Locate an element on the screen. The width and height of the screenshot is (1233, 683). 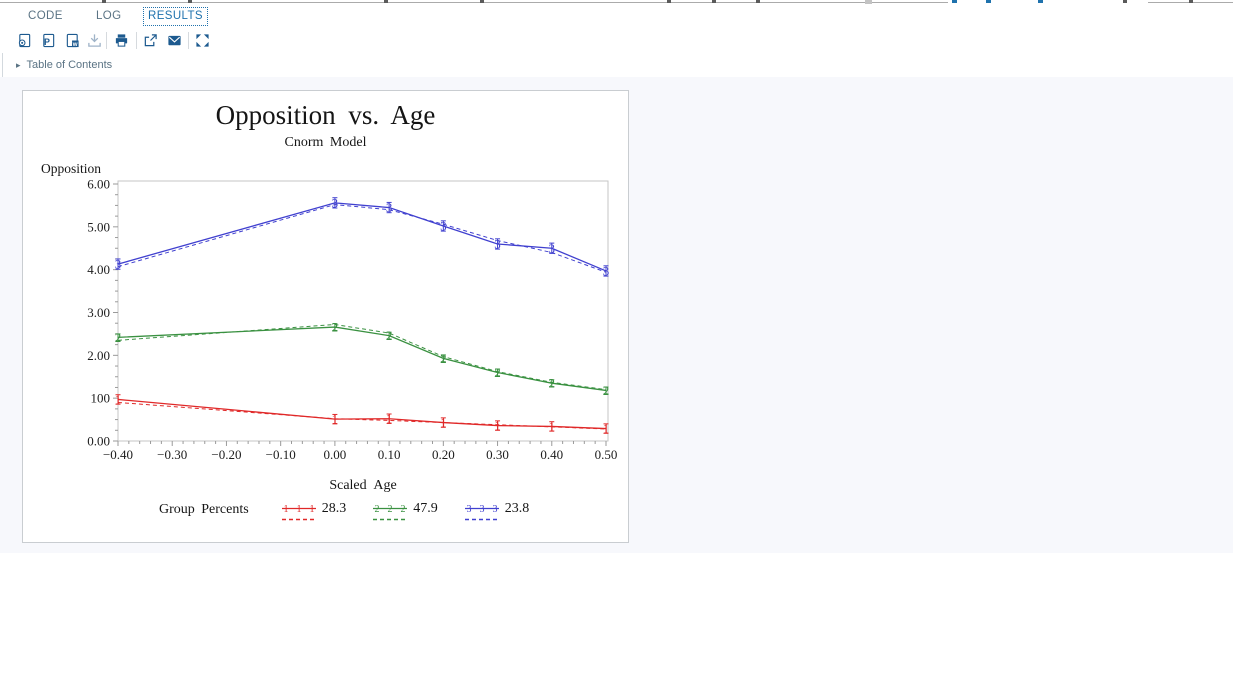
table-of-contents-toggle: ▸ Table of Contents is located at coordinates (64, 65).